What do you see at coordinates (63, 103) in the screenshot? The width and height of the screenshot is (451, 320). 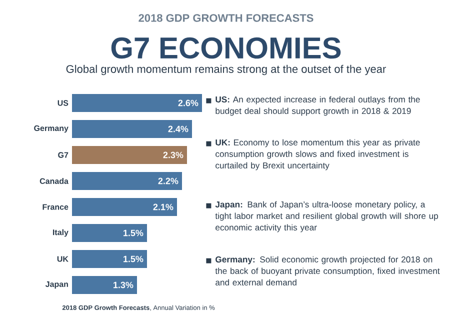 I see `y-tick-label: US` at bounding box center [63, 103].